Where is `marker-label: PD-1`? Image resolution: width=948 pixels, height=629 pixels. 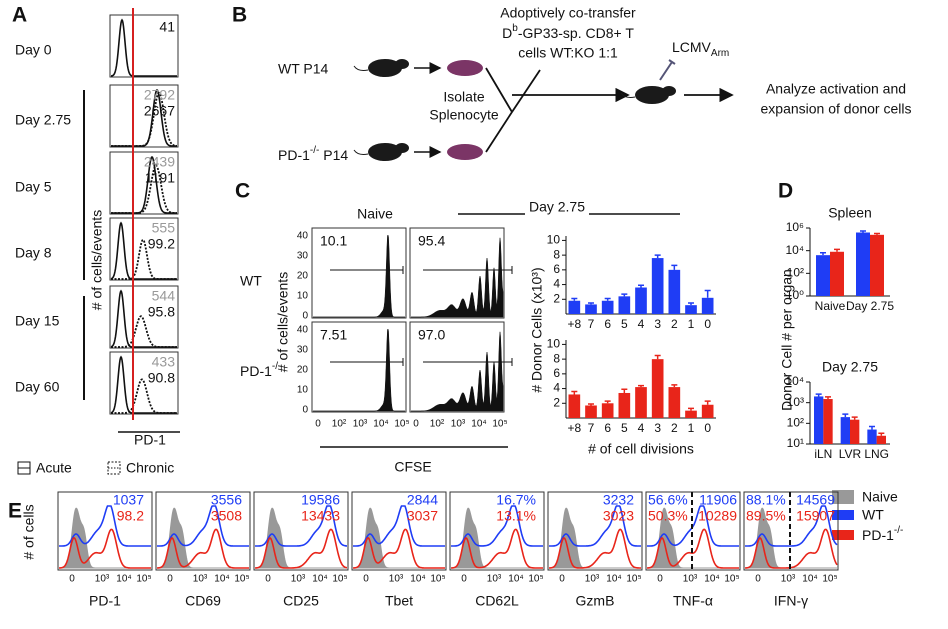
marker-label: PD-1 is located at coordinates (105, 601).